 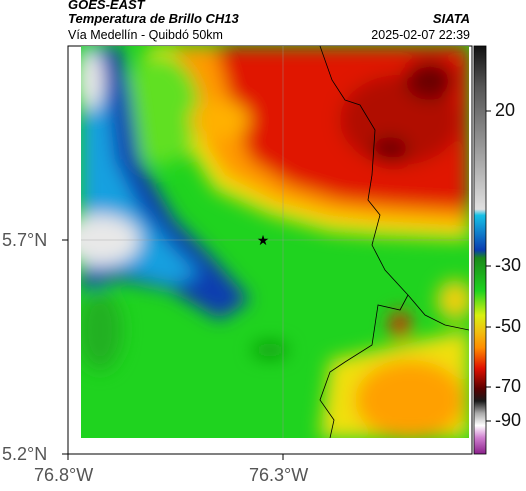 What do you see at coordinates (508, 265) in the screenshot?
I see `colorbar-tick-label: -30` at bounding box center [508, 265].